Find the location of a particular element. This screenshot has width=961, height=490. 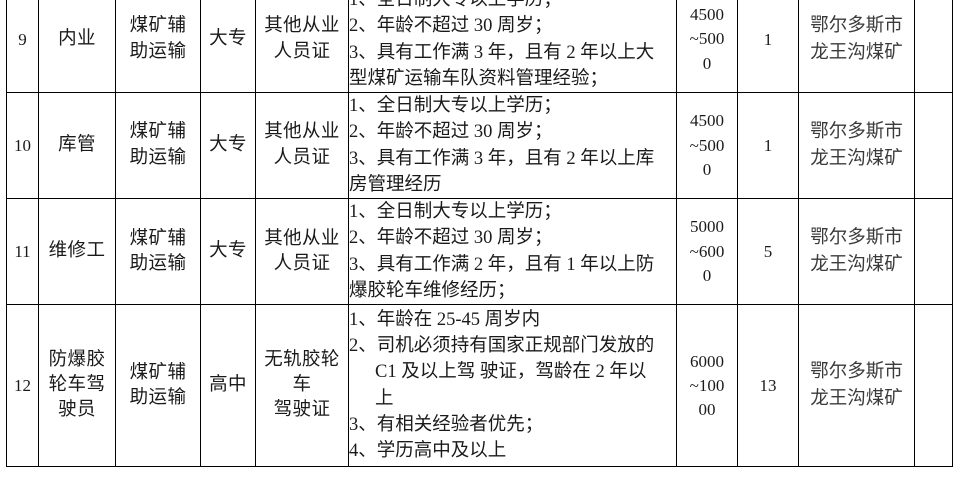

post-name: 内业 is located at coordinates (77, 47).